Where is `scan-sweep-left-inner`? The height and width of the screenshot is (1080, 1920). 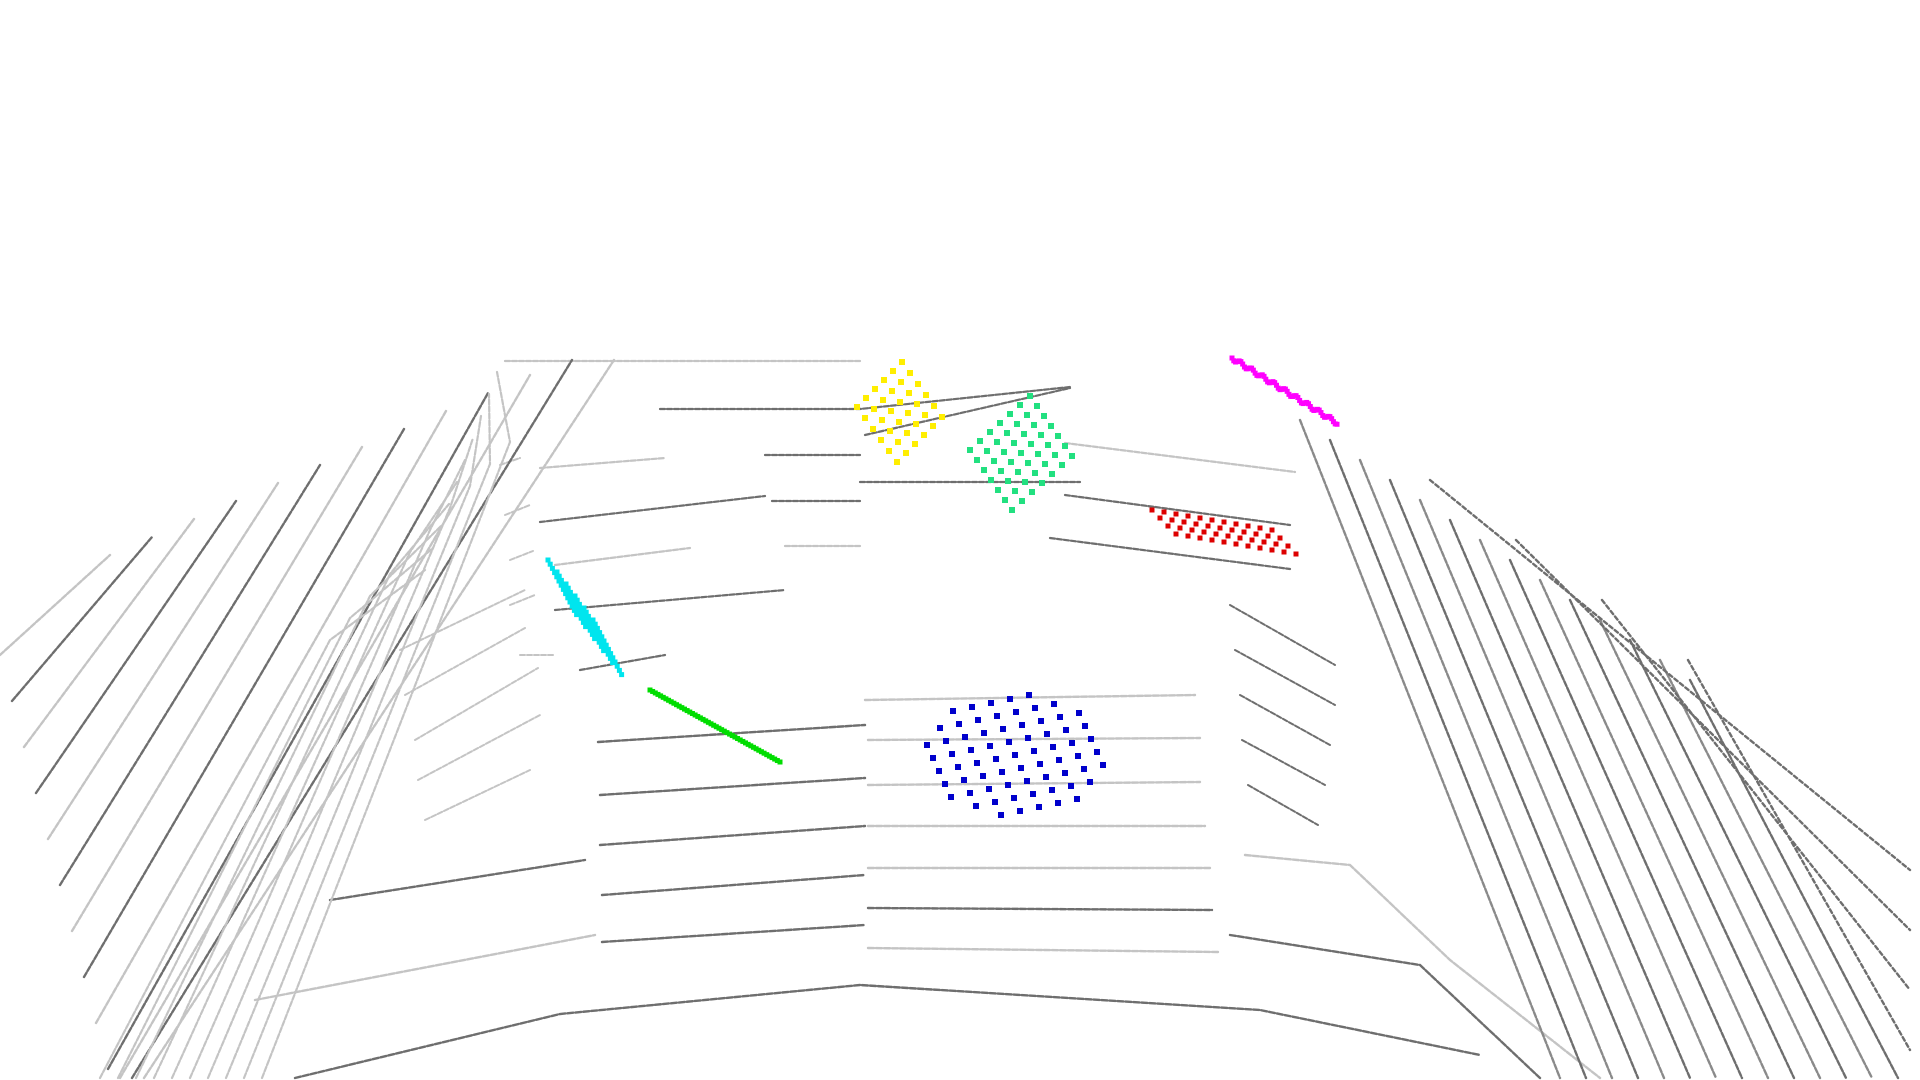
scan-sweep-left-inner is located at coordinates (386, 725).